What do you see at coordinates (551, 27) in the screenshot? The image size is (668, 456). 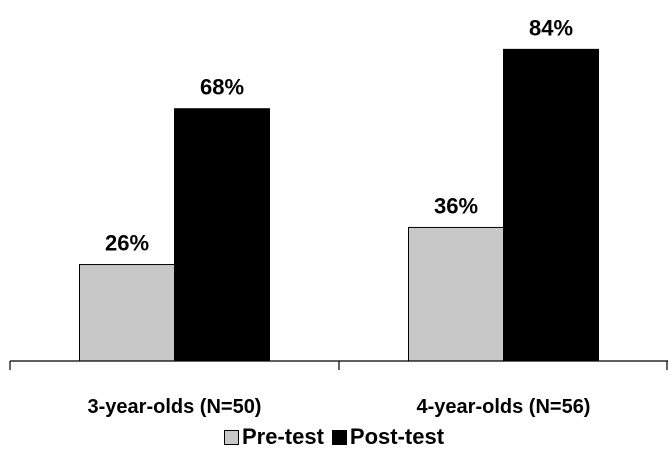 I see `data-label-post-test-2: 84%` at bounding box center [551, 27].